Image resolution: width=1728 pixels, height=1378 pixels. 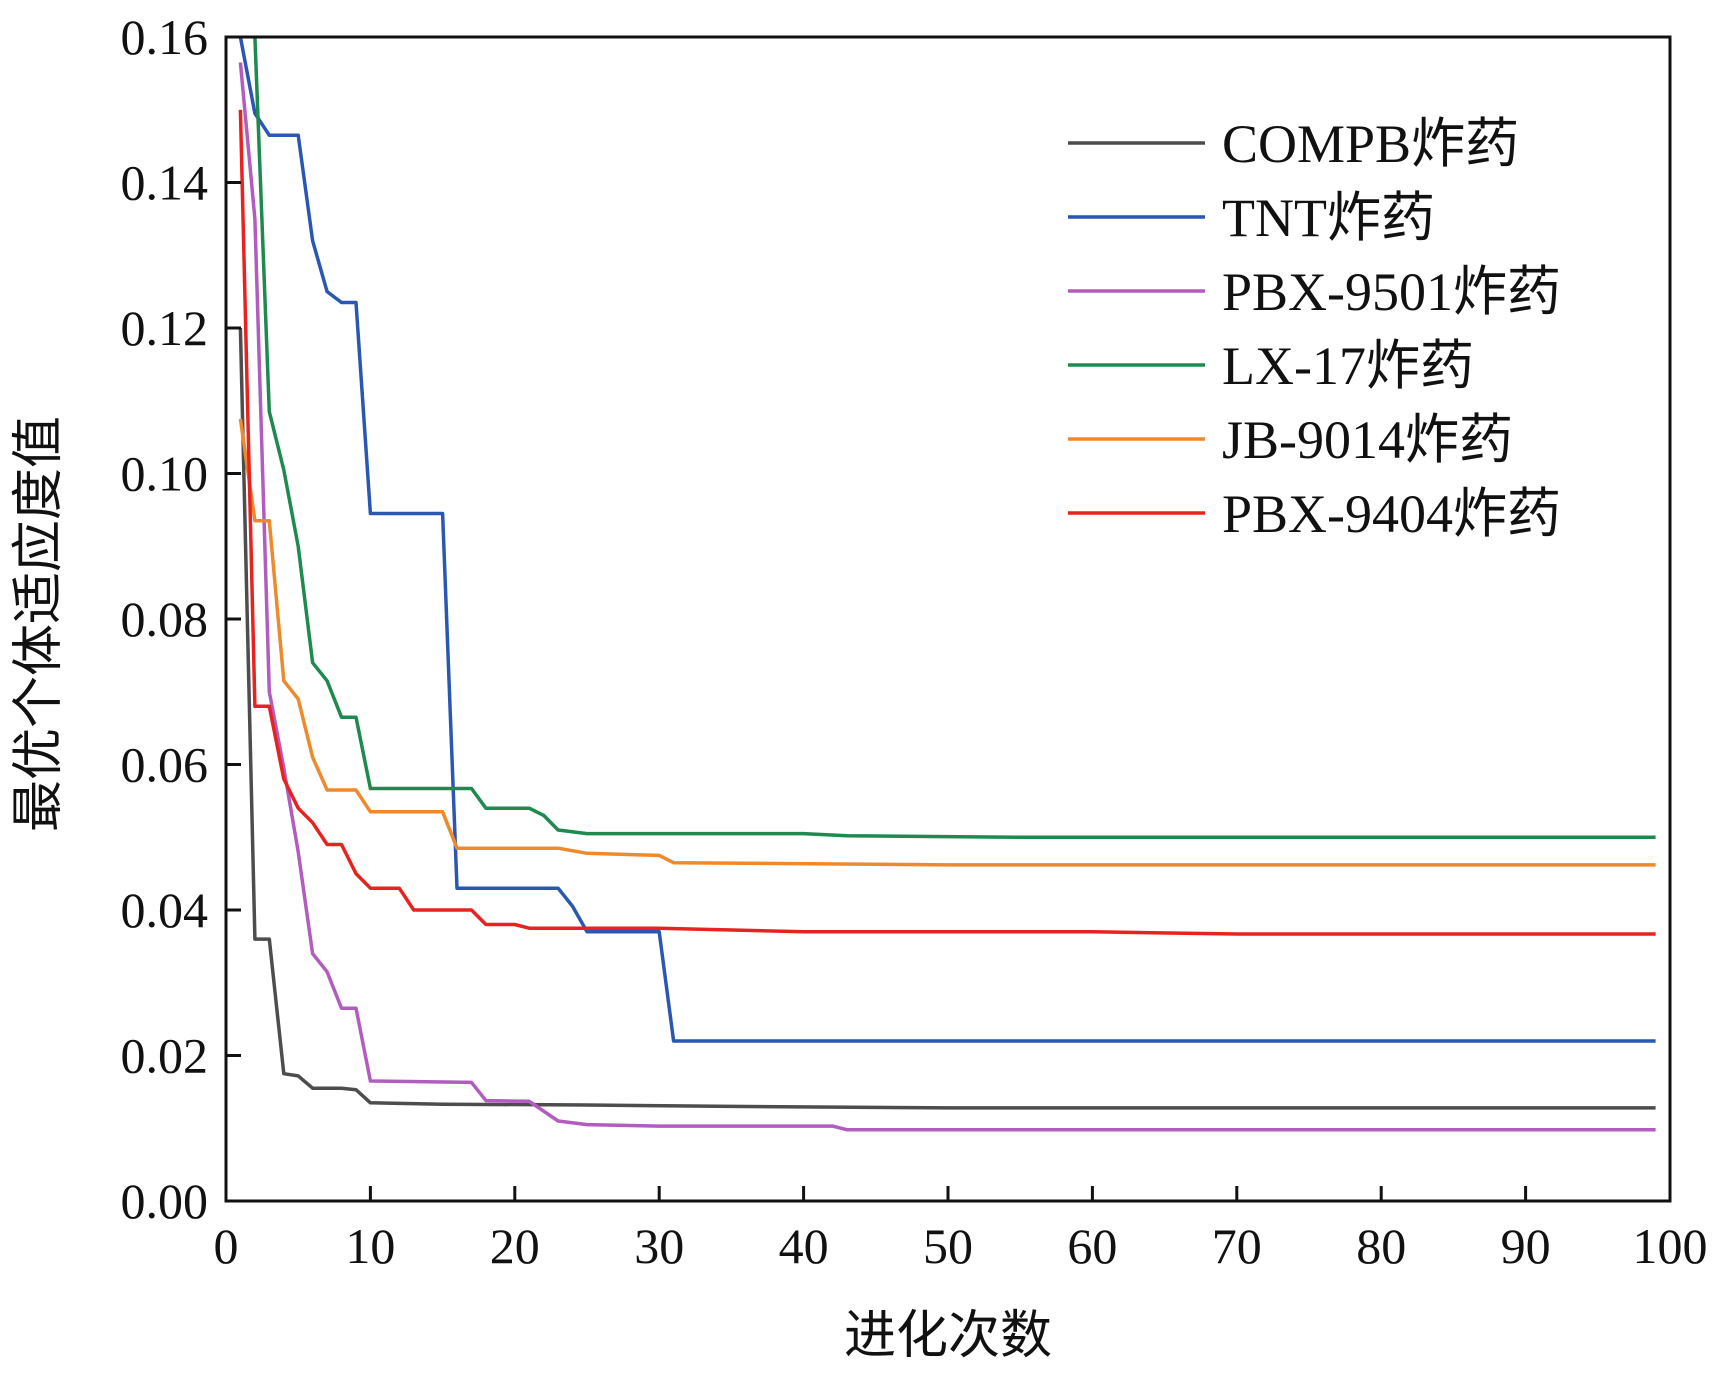 What do you see at coordinates (659, 1246) in the screenshot?
I see `x-tick-label: 30` at bounding box center [659, 1246].